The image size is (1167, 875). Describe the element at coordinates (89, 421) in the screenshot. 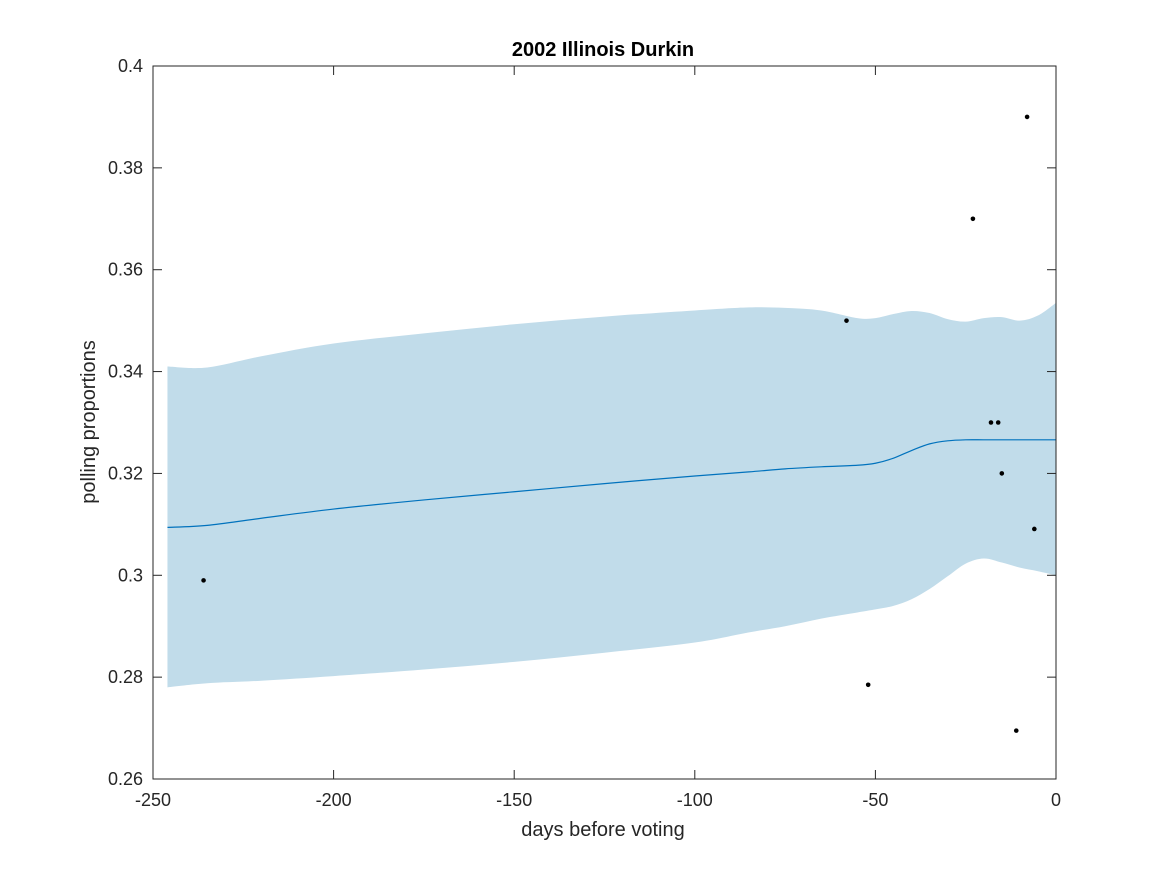

I see `y-axis-label: polling proportions` at that location.